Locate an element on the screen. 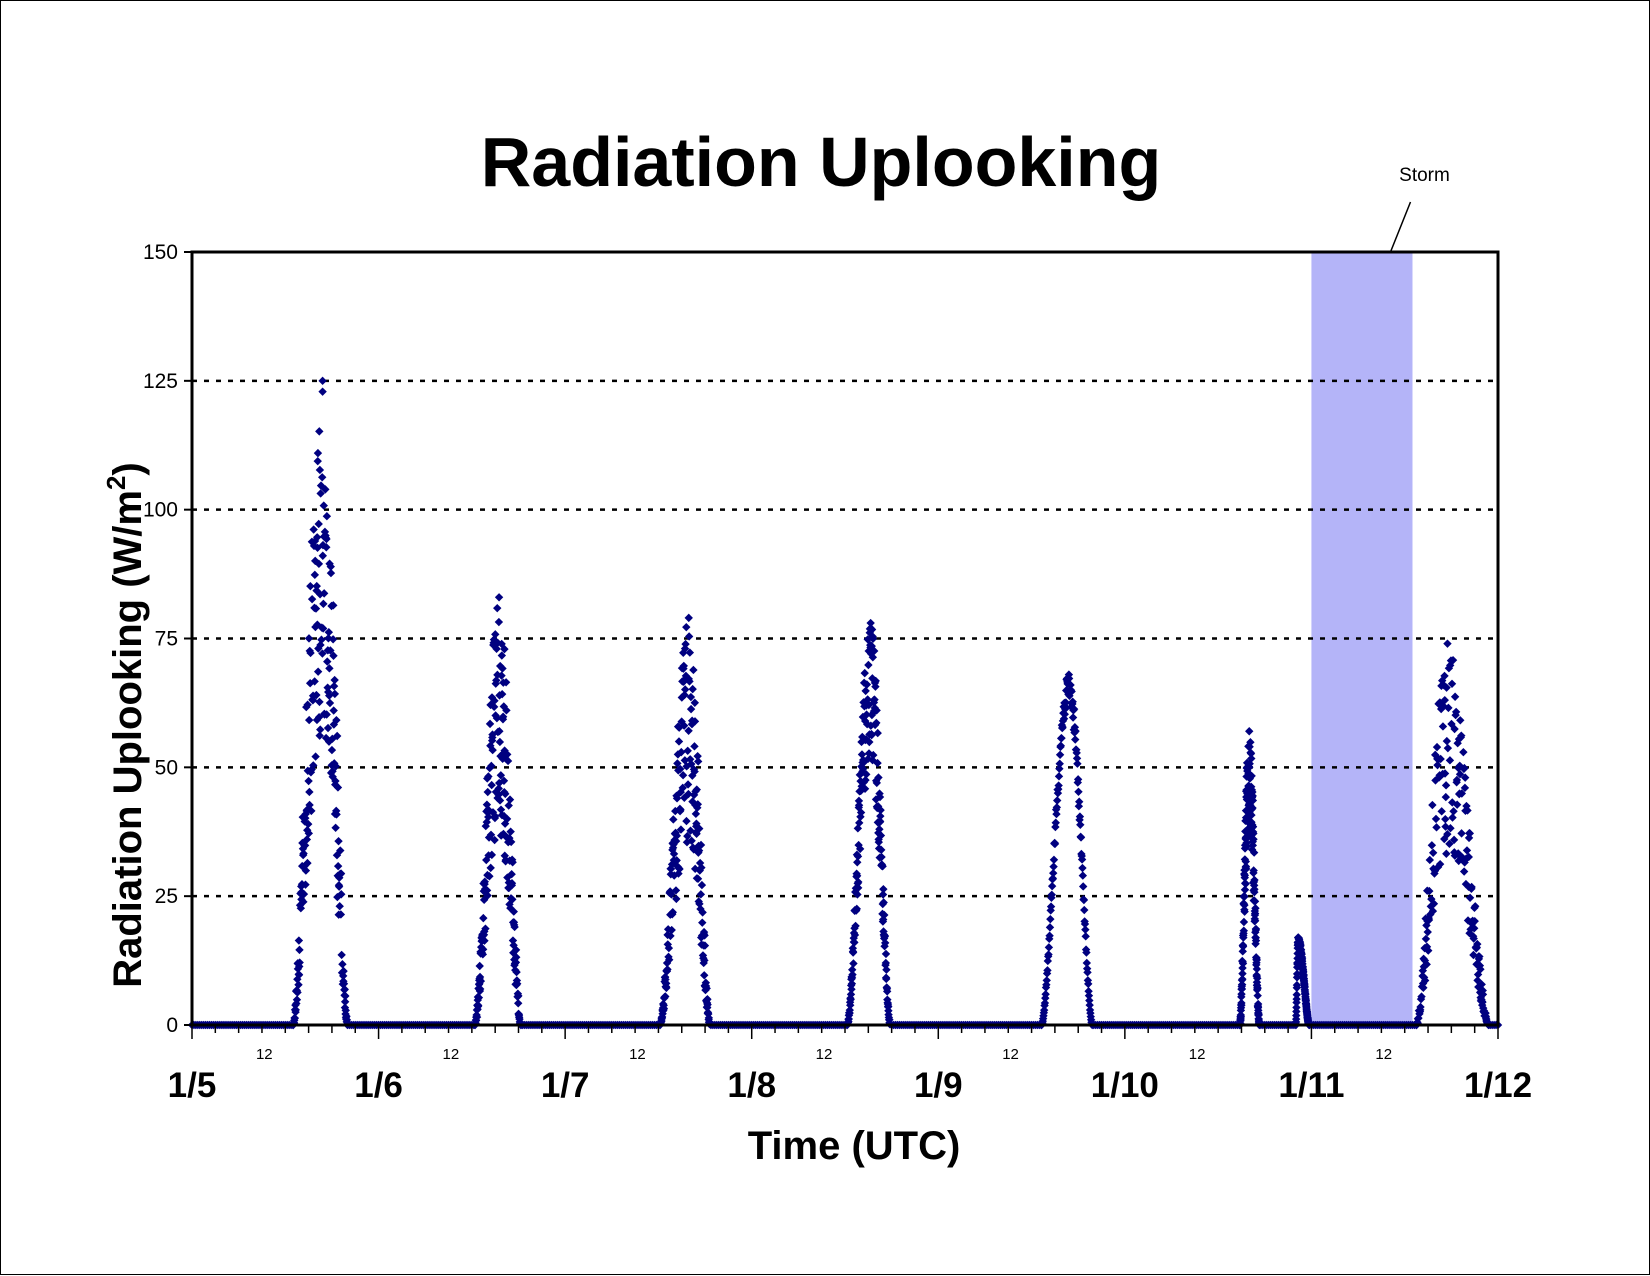  y-axis-title-suffix: ) is located at coordinates (128, 468).